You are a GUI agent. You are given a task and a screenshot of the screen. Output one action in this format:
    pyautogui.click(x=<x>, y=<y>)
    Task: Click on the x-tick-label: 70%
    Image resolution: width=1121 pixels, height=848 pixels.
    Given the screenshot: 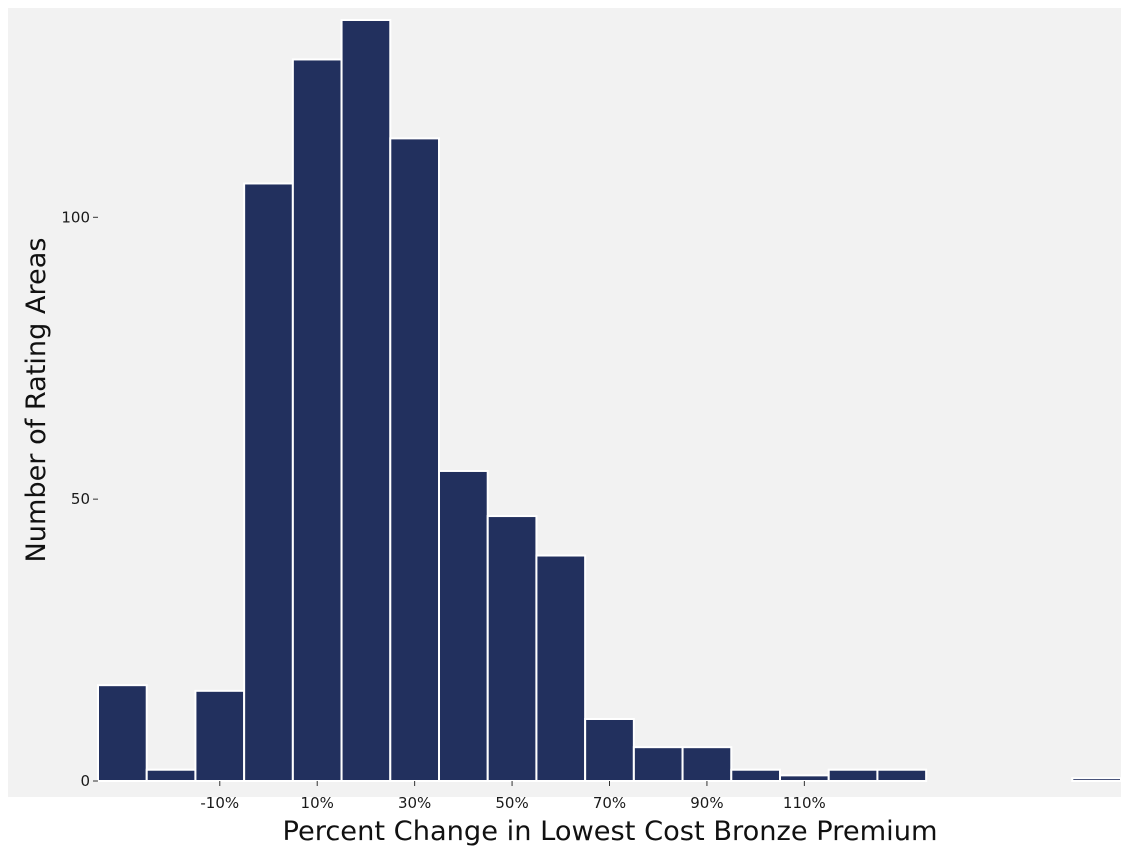 What is the action you would take?
    pyautogui.click(x=609, y=803)
    